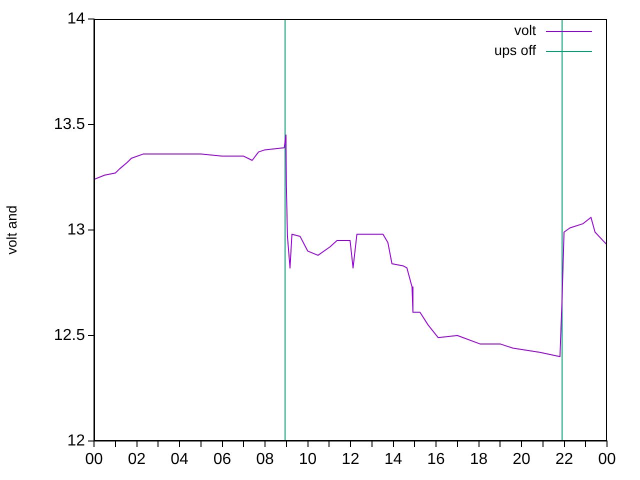 The image size is (640, 480). I want to click on x-tick-label: 06, so click(222, 459).